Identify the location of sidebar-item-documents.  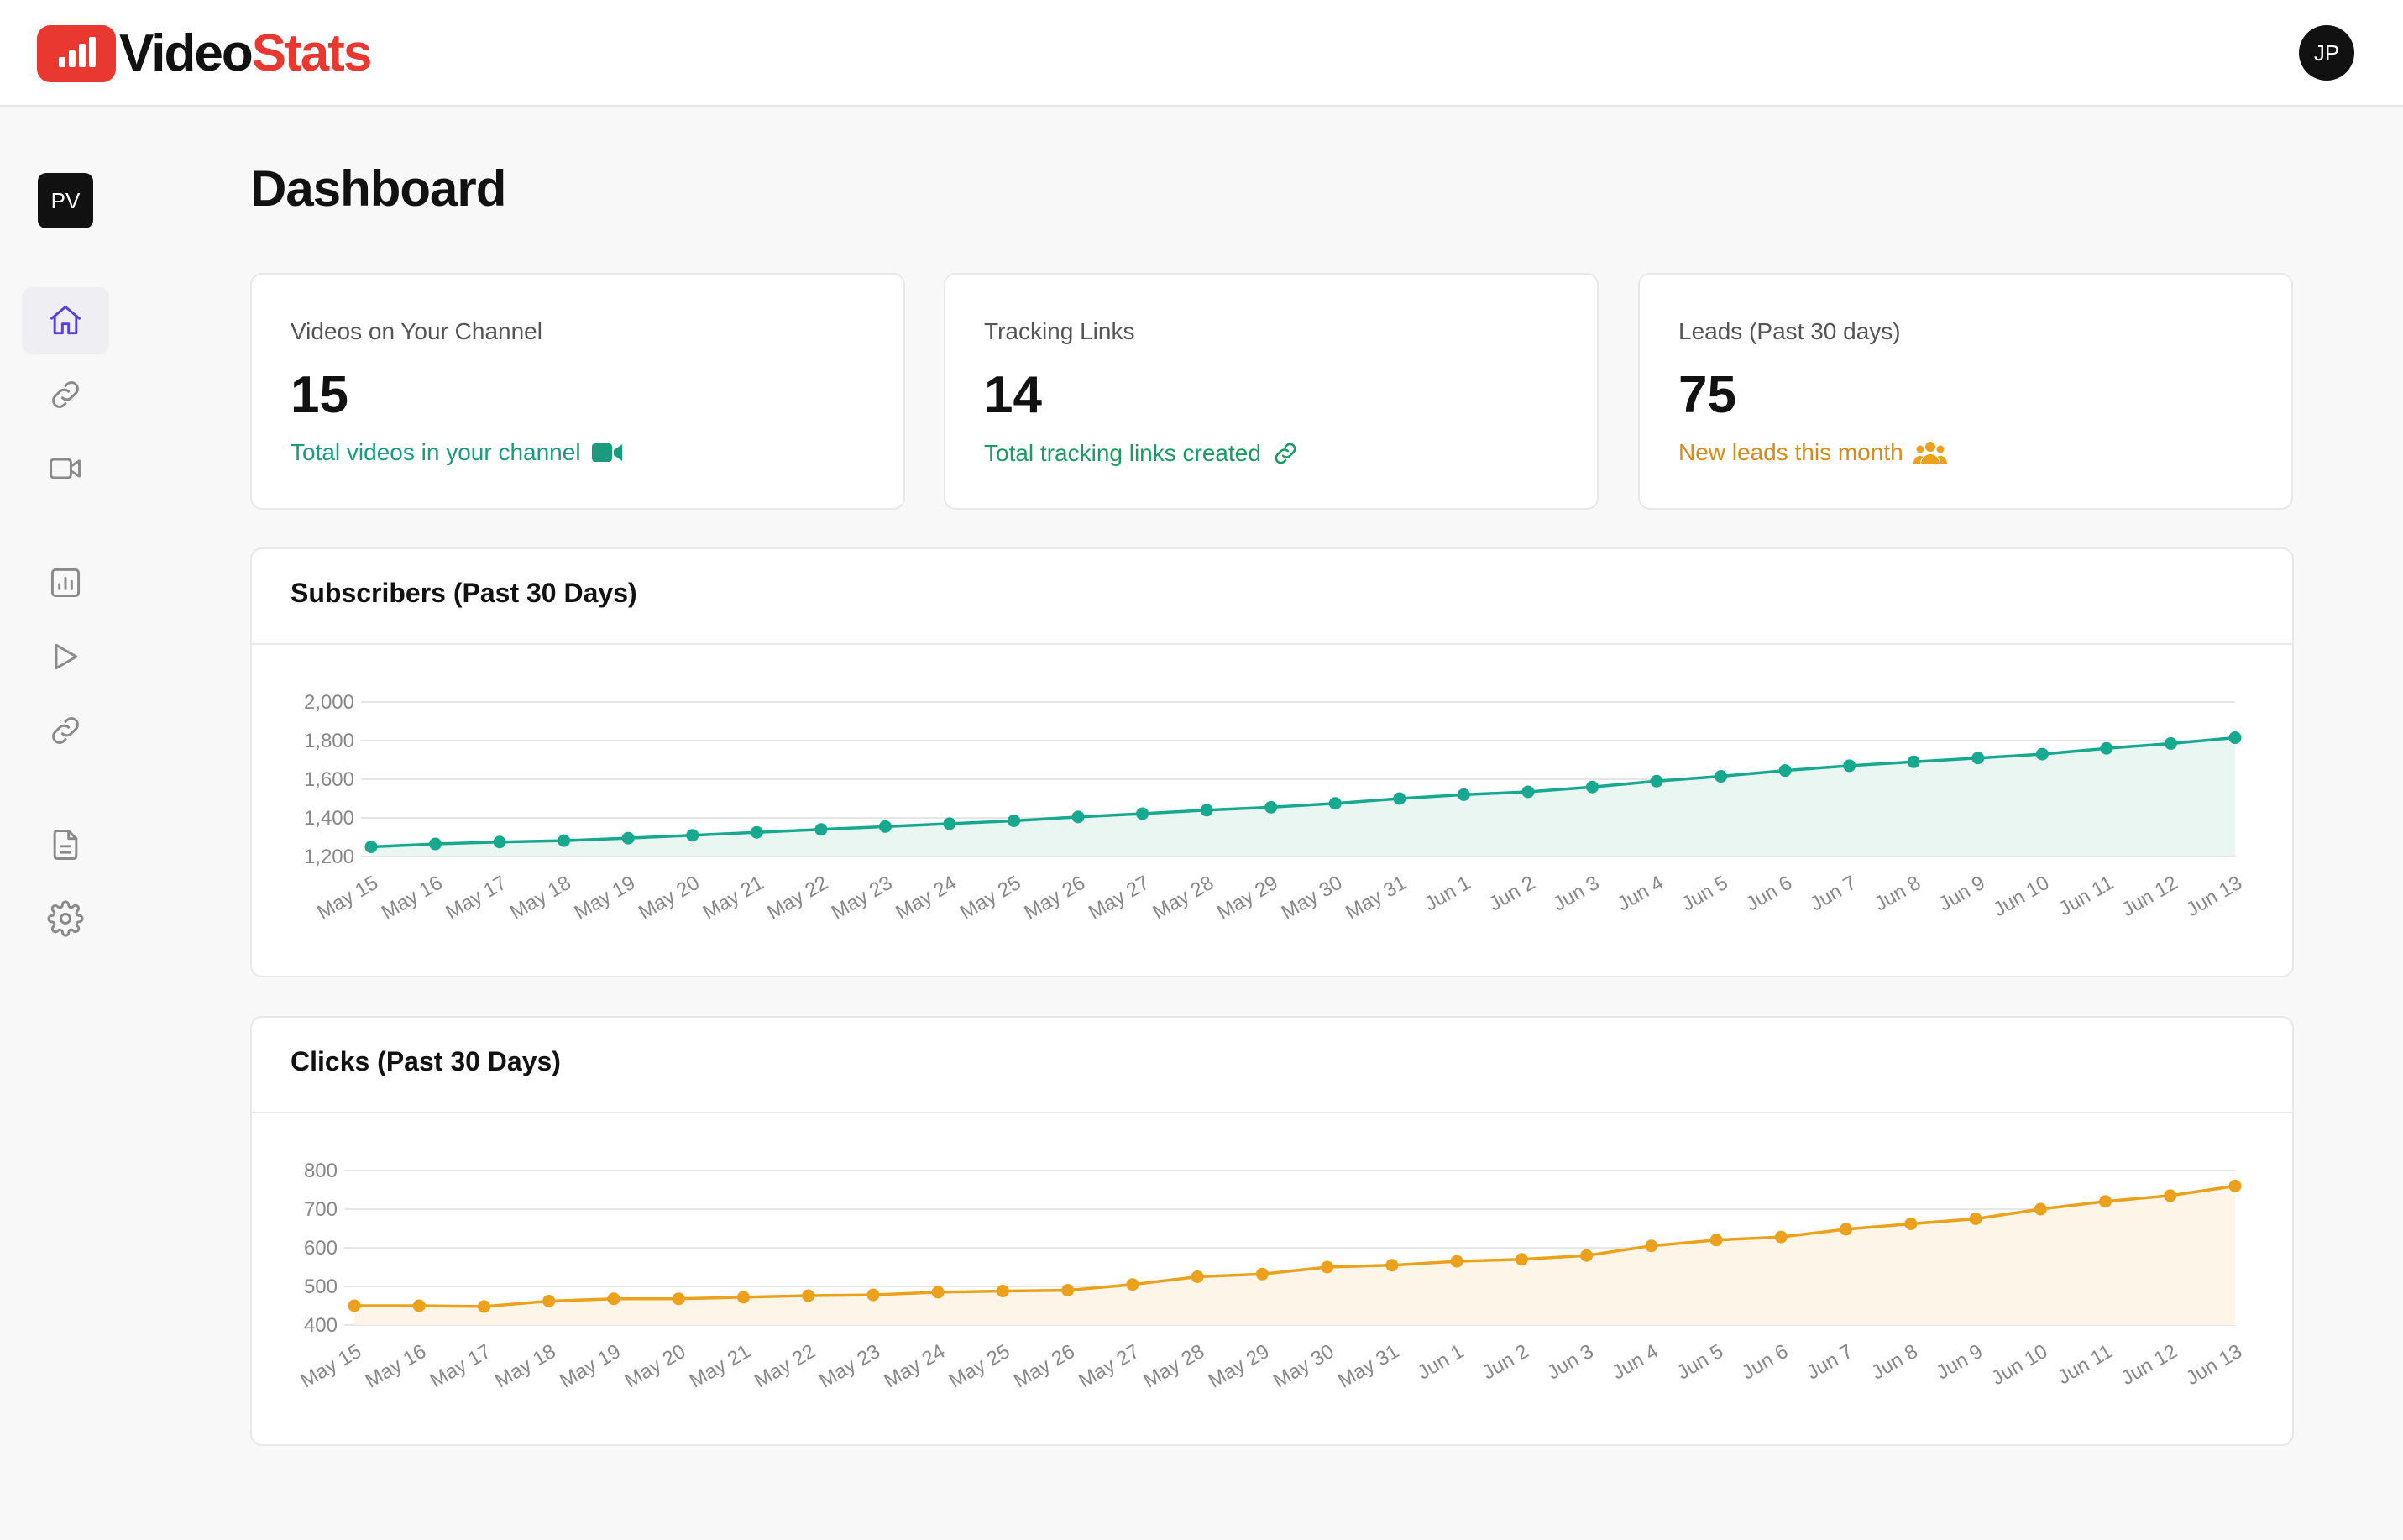
(65, 844).